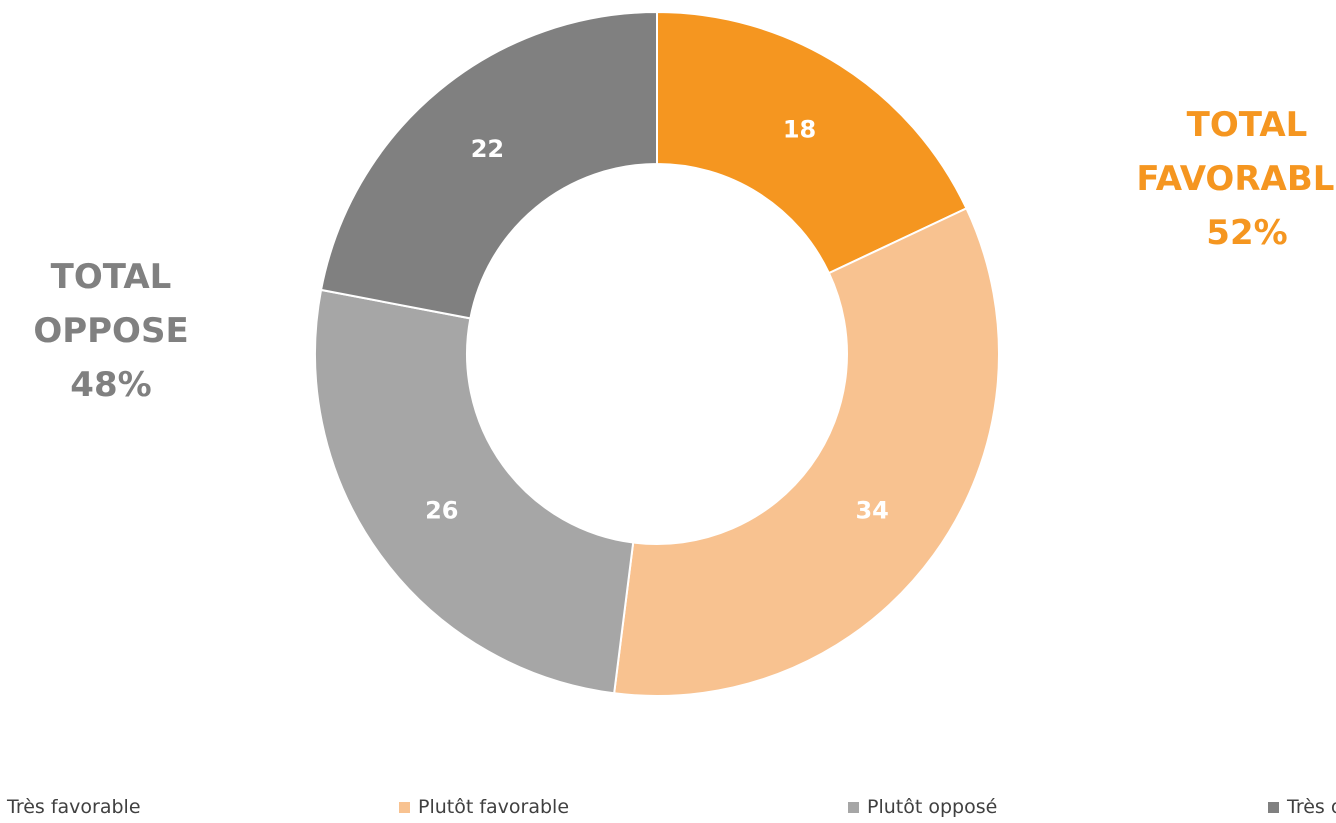  I want to click on legend-item-tres-favorable: Très favorable, so click(70, 807).